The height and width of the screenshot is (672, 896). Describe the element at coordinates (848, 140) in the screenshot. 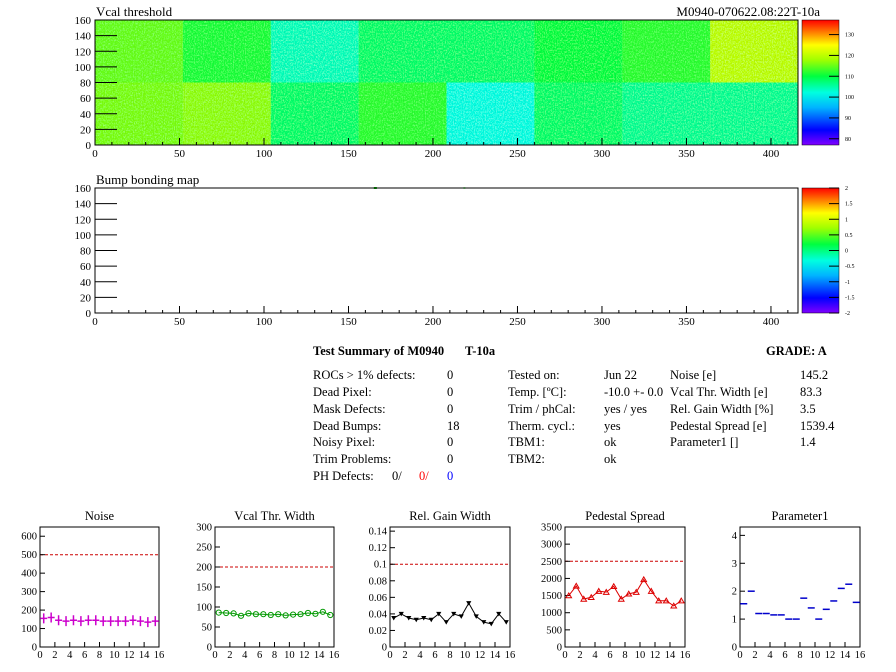

I see `color-bar-tick-label: 80` at that location.